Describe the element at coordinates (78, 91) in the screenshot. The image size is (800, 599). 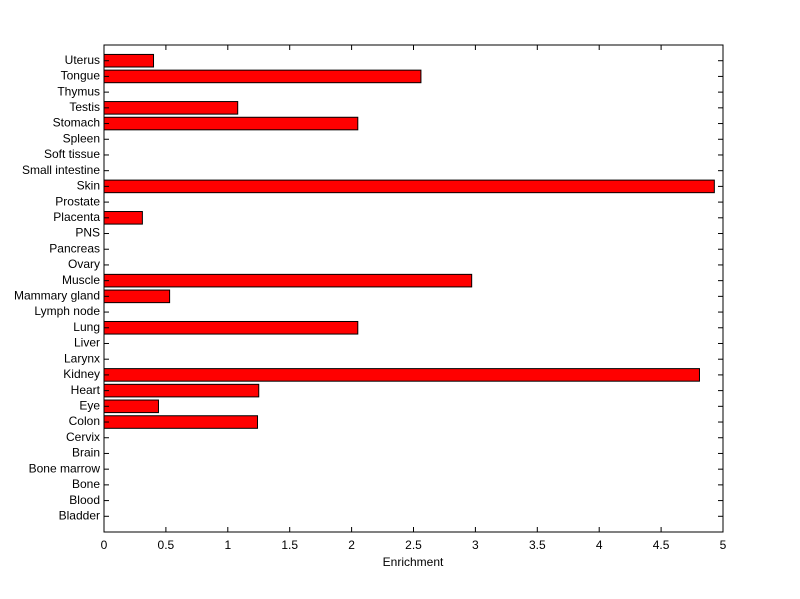
I see `y-tick-label: Thymus` at that location.